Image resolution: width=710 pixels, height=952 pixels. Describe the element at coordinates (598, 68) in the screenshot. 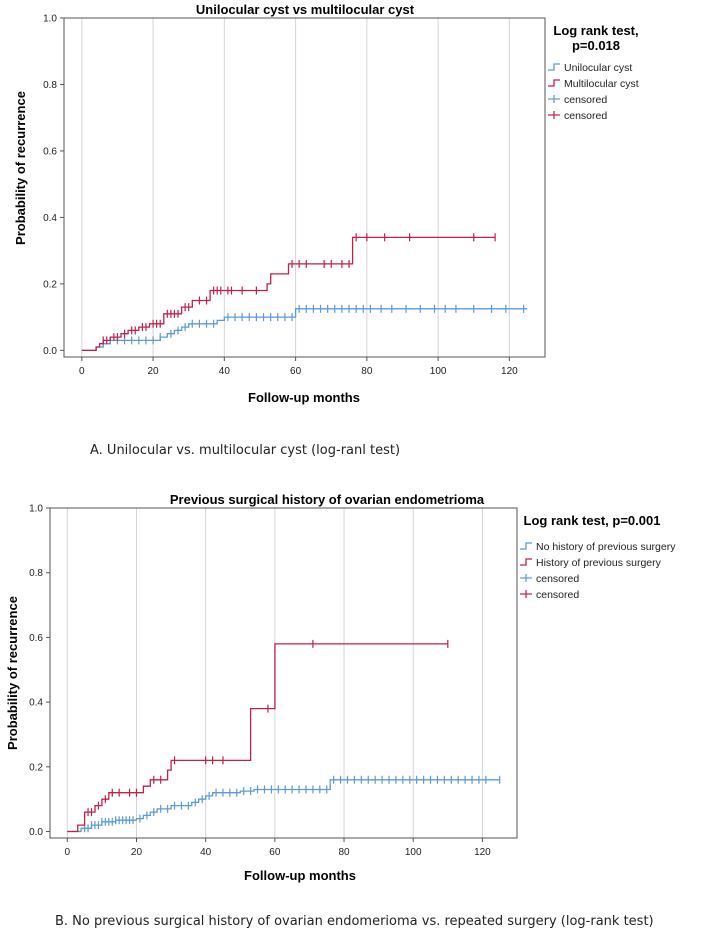

I see `legend-label: Unilocular cyst` at that location.